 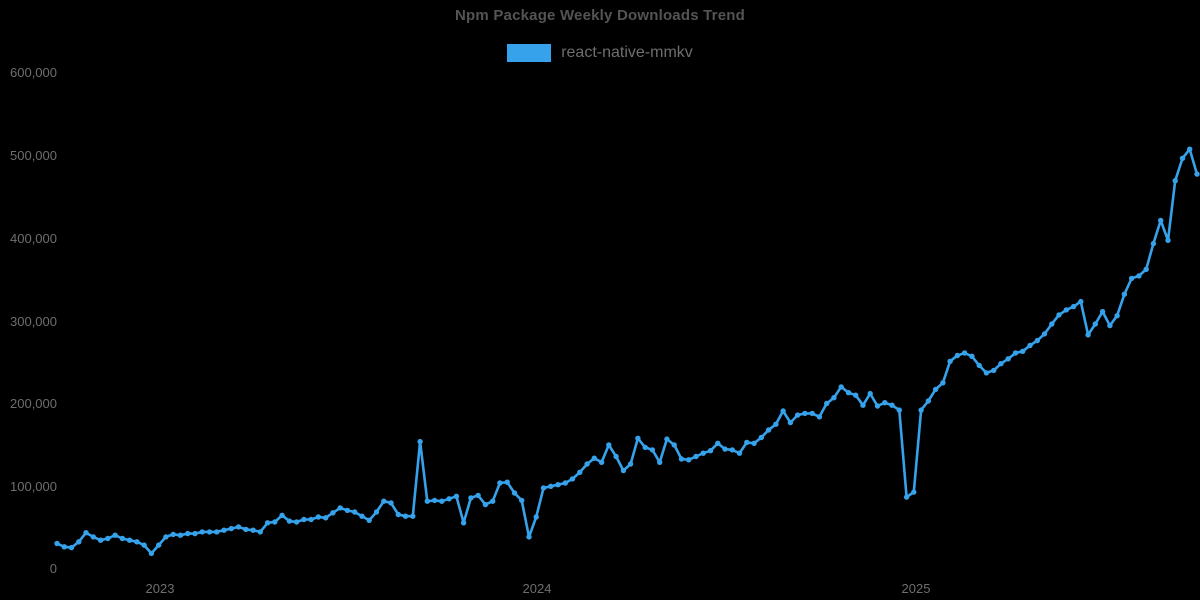 I want to click on y-tick-500000: 500,000, so click(x=33, y=155).